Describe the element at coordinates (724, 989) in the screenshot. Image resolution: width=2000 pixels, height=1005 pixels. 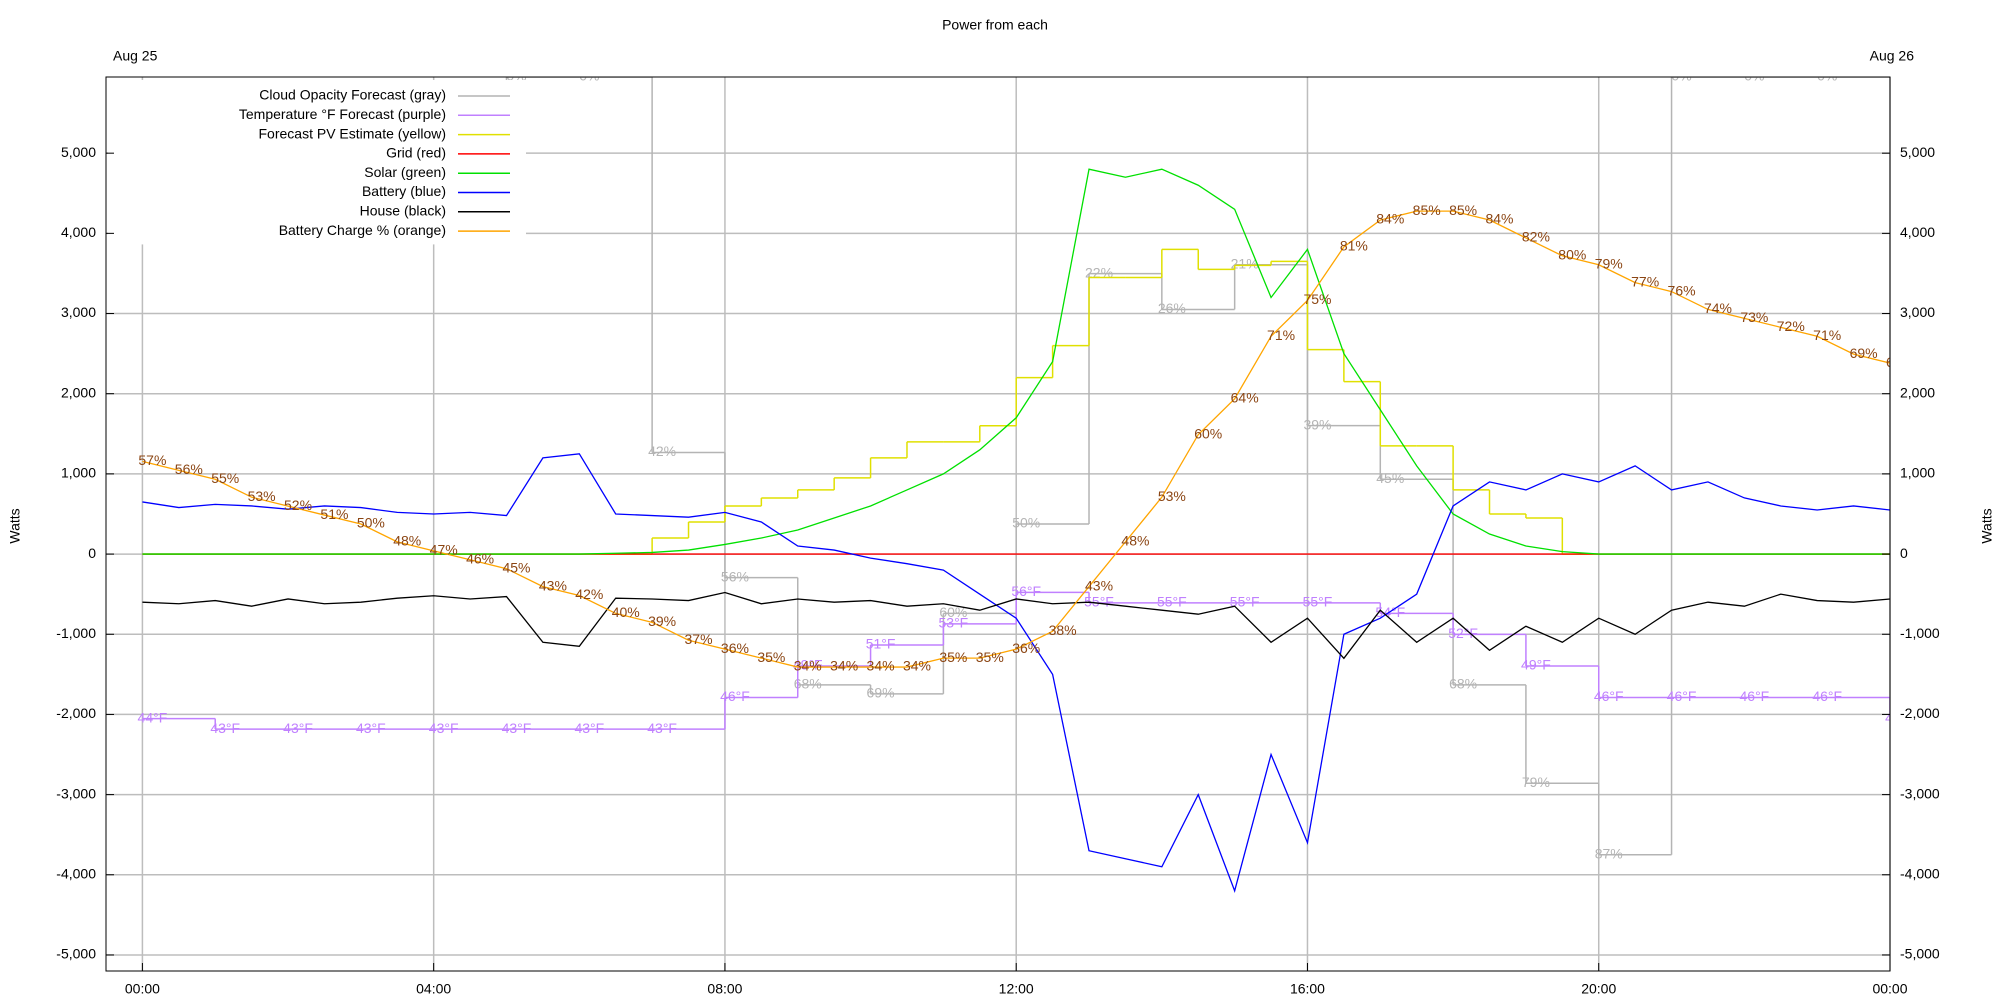
I see `x-tick-label: 08:00` at that location.